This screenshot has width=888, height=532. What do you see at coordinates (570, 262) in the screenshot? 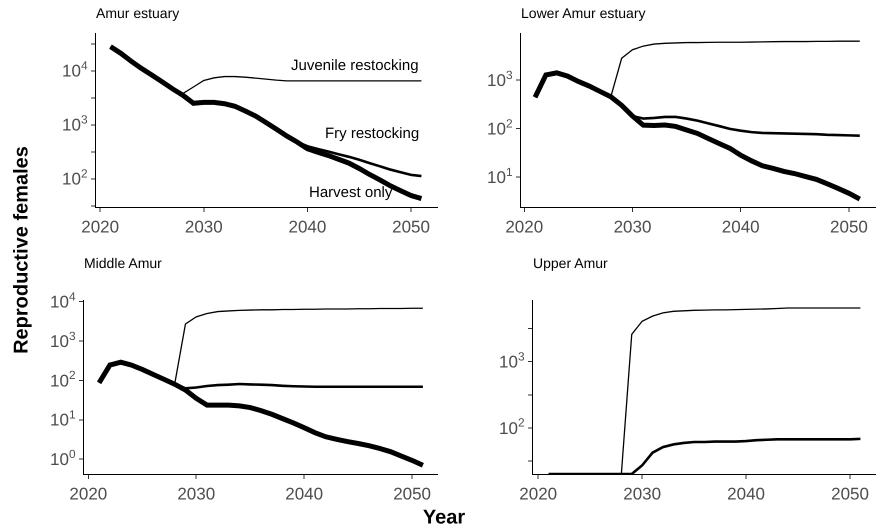
I see `chart-title: Upper Amur` at bounding box center [570, 262].